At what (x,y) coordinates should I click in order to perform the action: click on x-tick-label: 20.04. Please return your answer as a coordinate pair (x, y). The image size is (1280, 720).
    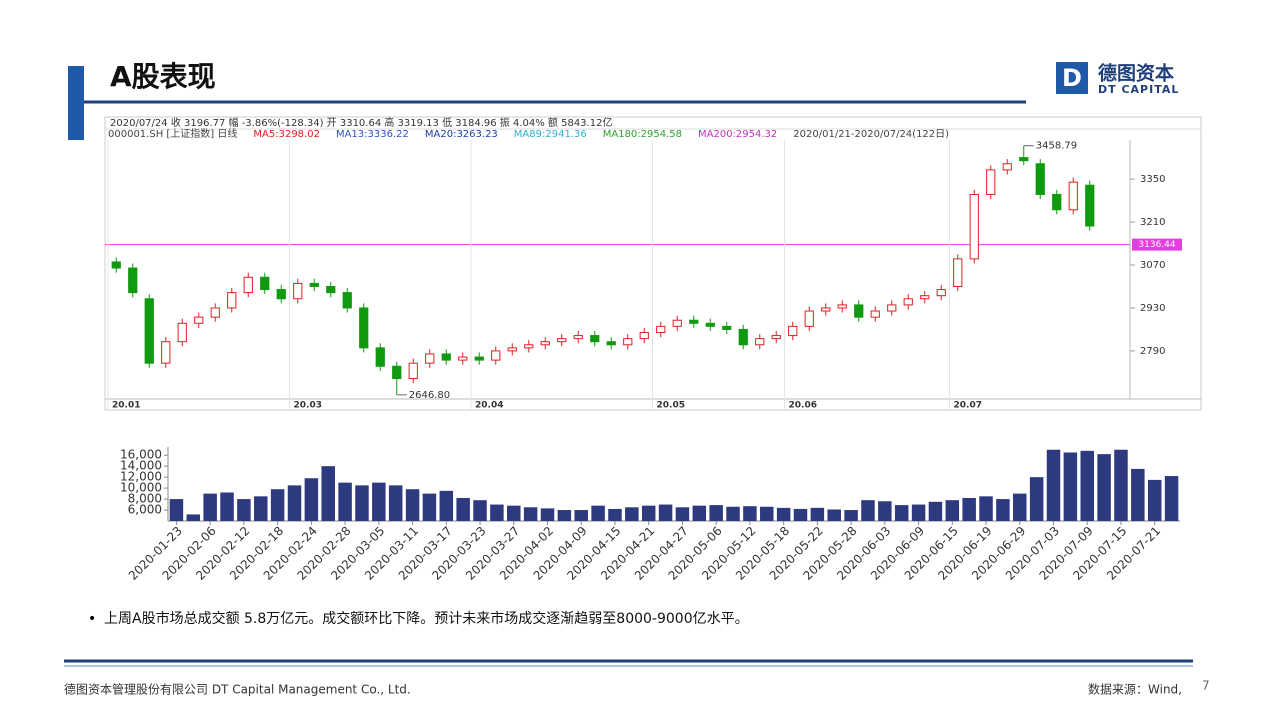
    Looking at the image, I should click on (489, 406).